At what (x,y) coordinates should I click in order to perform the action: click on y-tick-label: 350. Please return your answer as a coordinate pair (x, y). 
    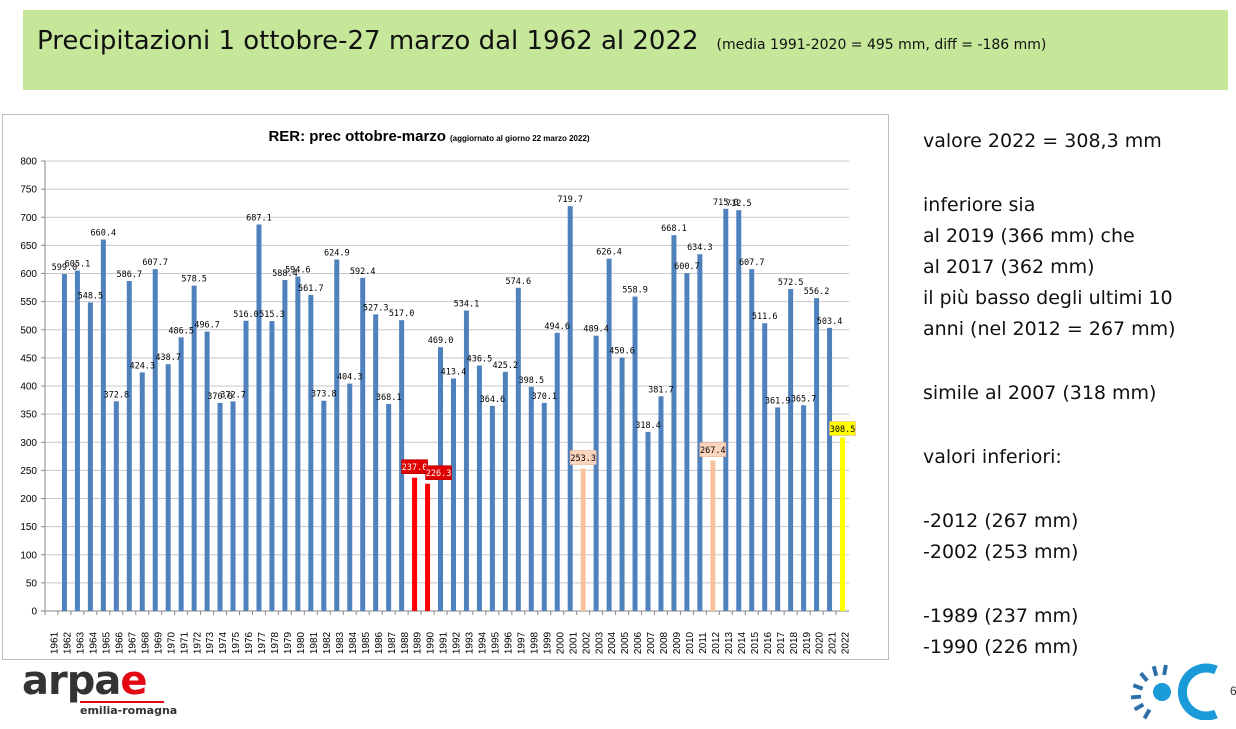
    Looking at the image, I should click on (28, 415).